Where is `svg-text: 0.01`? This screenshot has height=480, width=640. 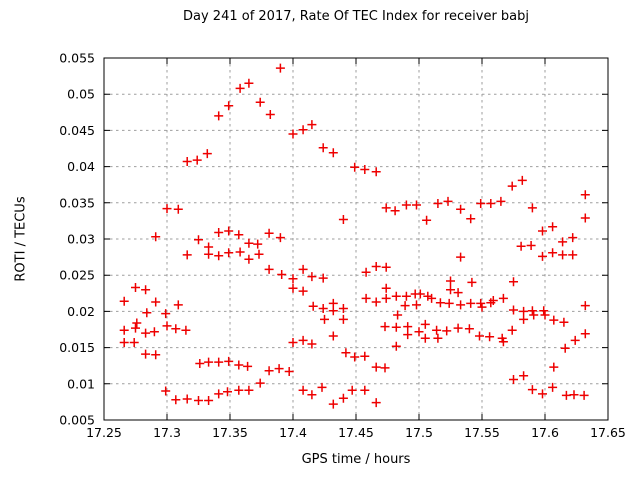
svg-text: 0.01 is located at coordinates (81, 383).